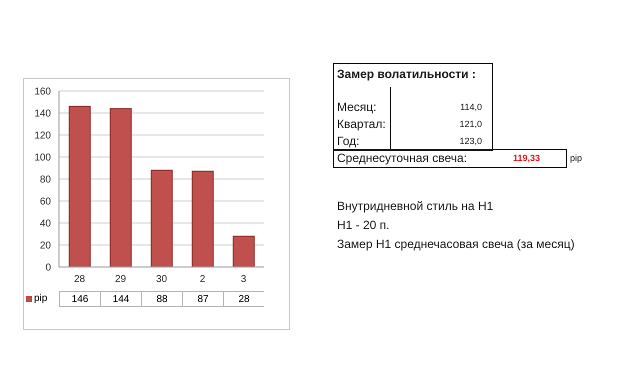 The width and height of the screenshot is (620, 385). Describe the element at coordinates (79, 299) in the screenshot. I see `data-label: 146` at that location.